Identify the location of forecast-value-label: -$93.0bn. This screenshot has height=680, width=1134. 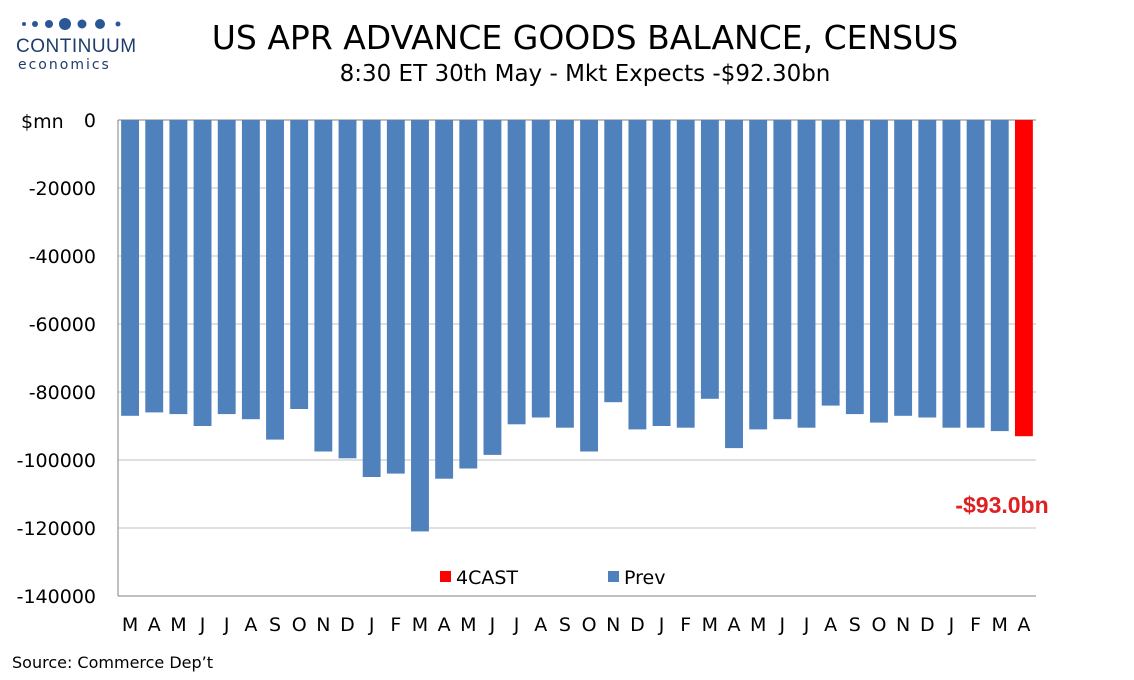
(1001, 505).